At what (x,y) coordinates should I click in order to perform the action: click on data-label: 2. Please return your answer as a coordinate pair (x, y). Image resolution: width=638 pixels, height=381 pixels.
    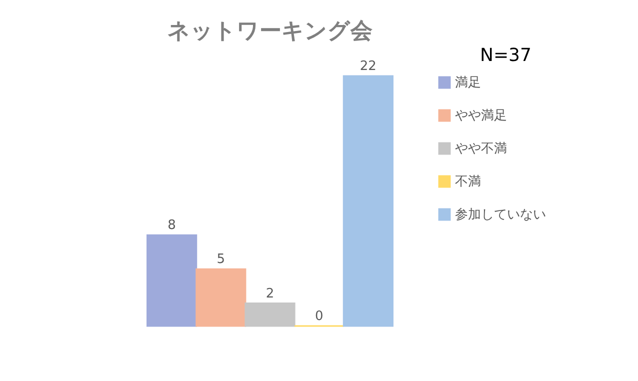
    Looking at the image, I should click on (270, 294).